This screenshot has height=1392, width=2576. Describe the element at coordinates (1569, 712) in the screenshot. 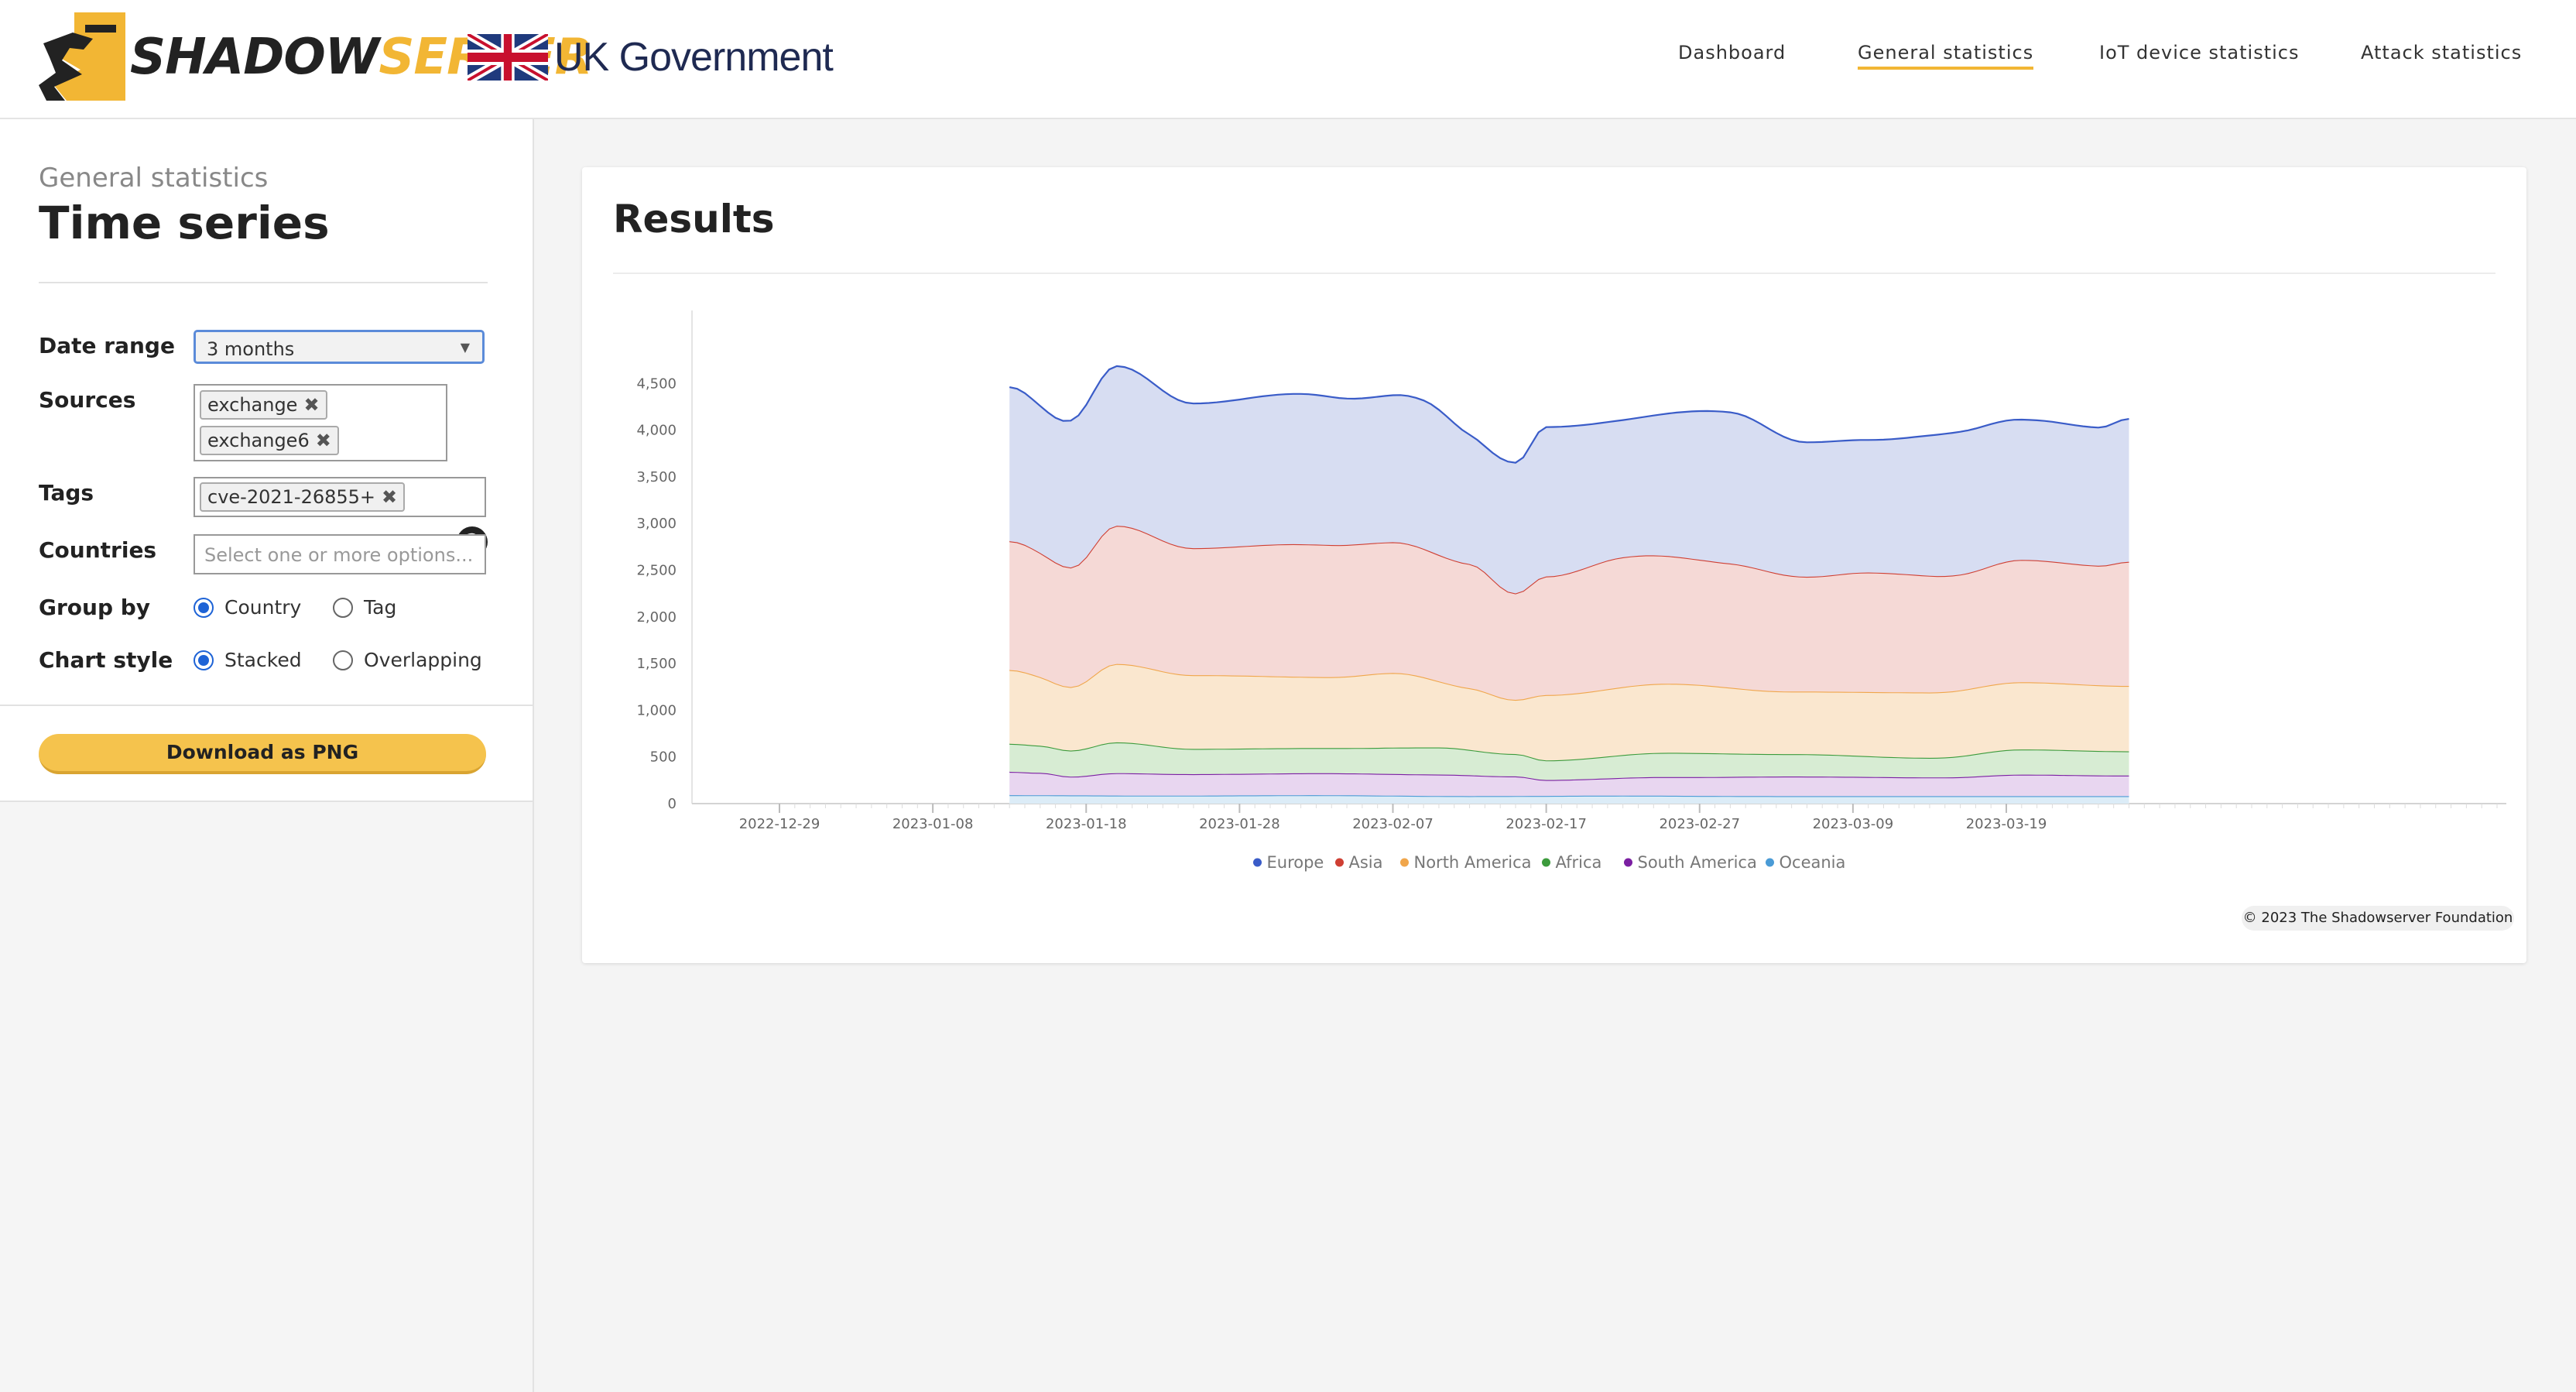

I see `area-north-america` at that location.